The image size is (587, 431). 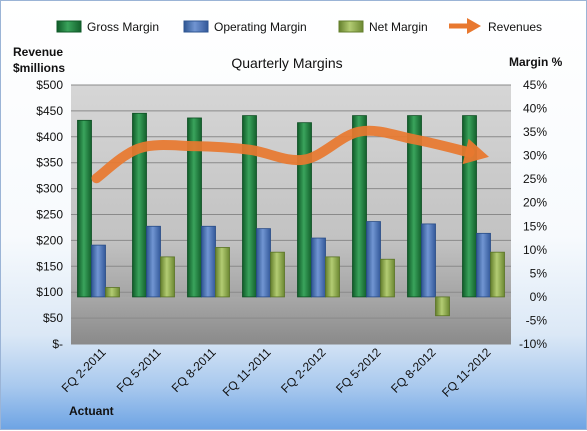 What do you see at coordinates (535, 226) in the screenshot?
I see `right-tick-label: 15%` at bounding box center [535, 226].